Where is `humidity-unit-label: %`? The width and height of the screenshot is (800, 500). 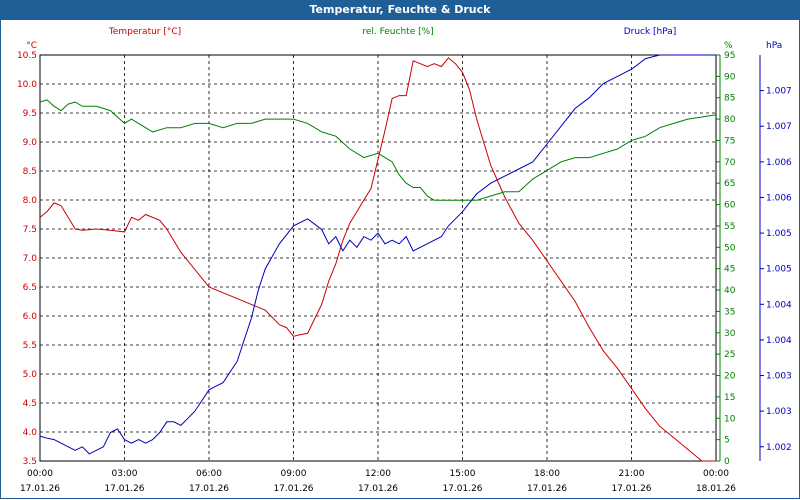
humidity-unit-label: % is located at coordinates (728, 46).